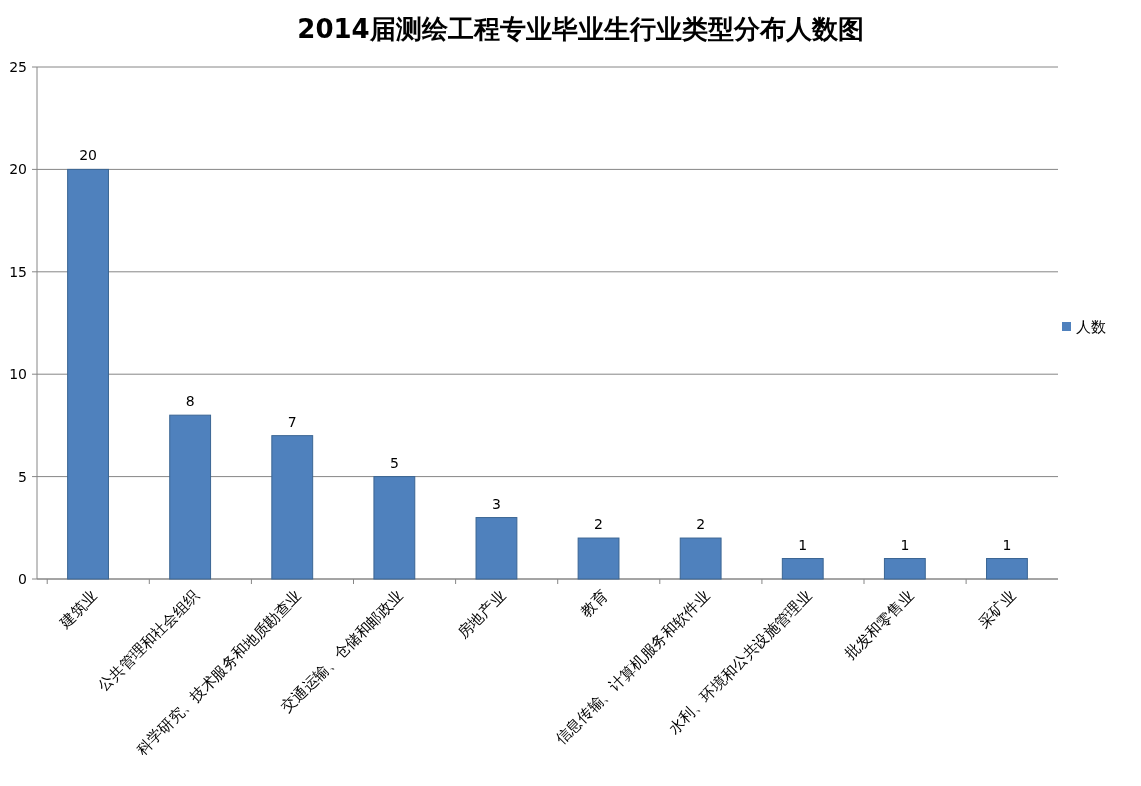  Describe the element at coordinates (88, 155) in the screenshot. I see `data-label: 20` at that location.